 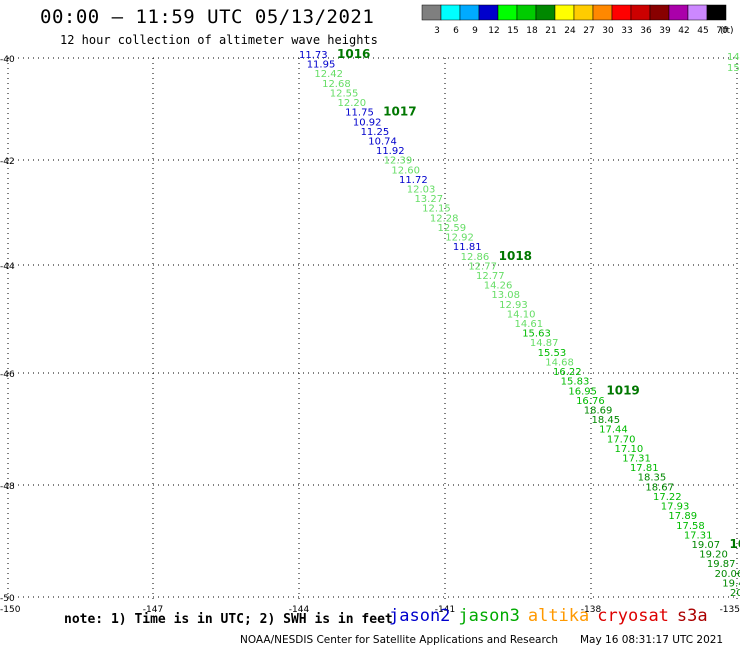 I want to click on wave-height-reading: 12.60, so click(x=405, y=170).